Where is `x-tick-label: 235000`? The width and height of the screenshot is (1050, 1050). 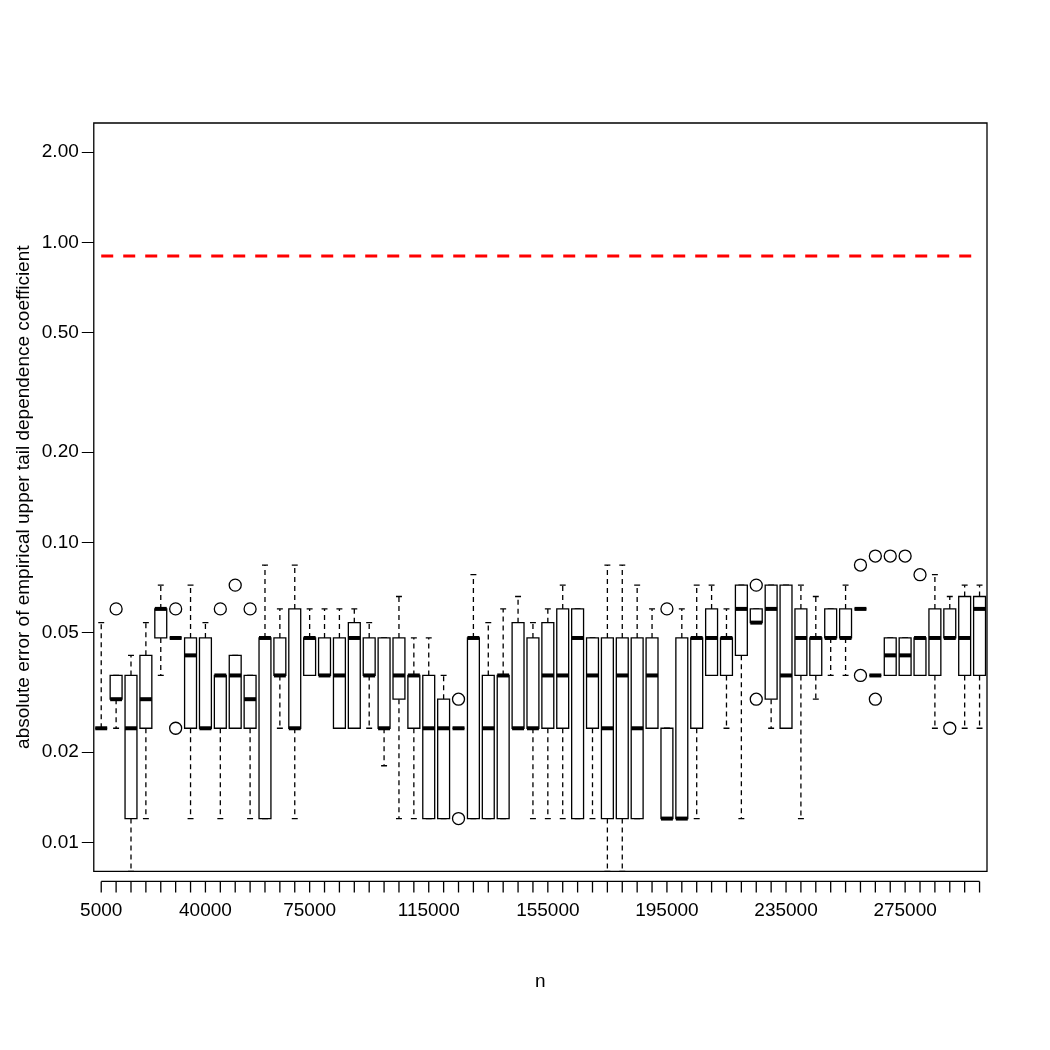
x-tick-label: 235000 is located at coordinates (786, 910).